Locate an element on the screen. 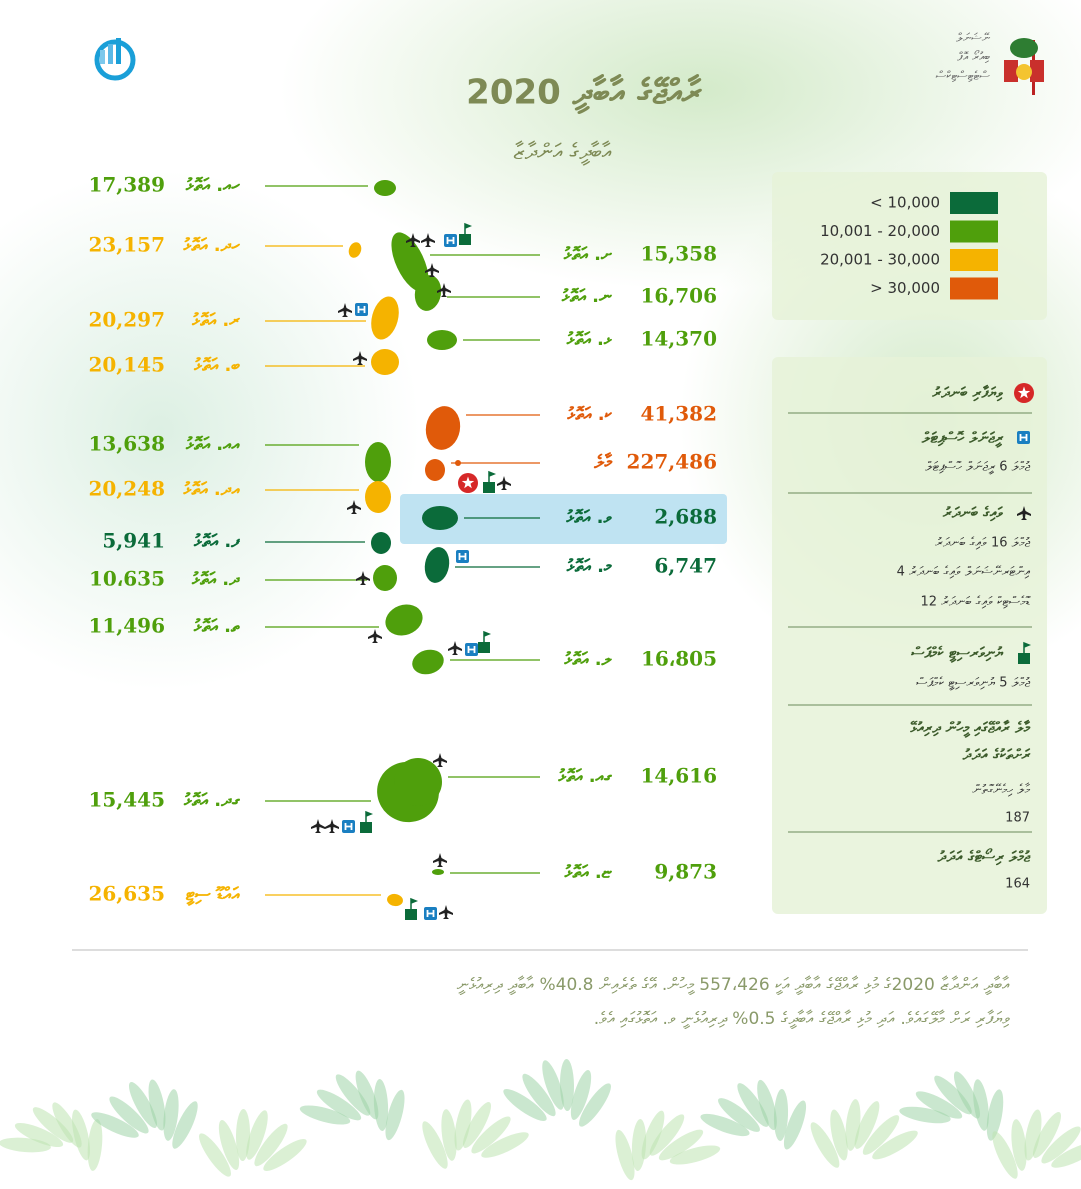 The width and height of the screenshot is (1081, 1189). atoll-name: ޅ. އަތޮޅު is located at coordinates (589, 339).